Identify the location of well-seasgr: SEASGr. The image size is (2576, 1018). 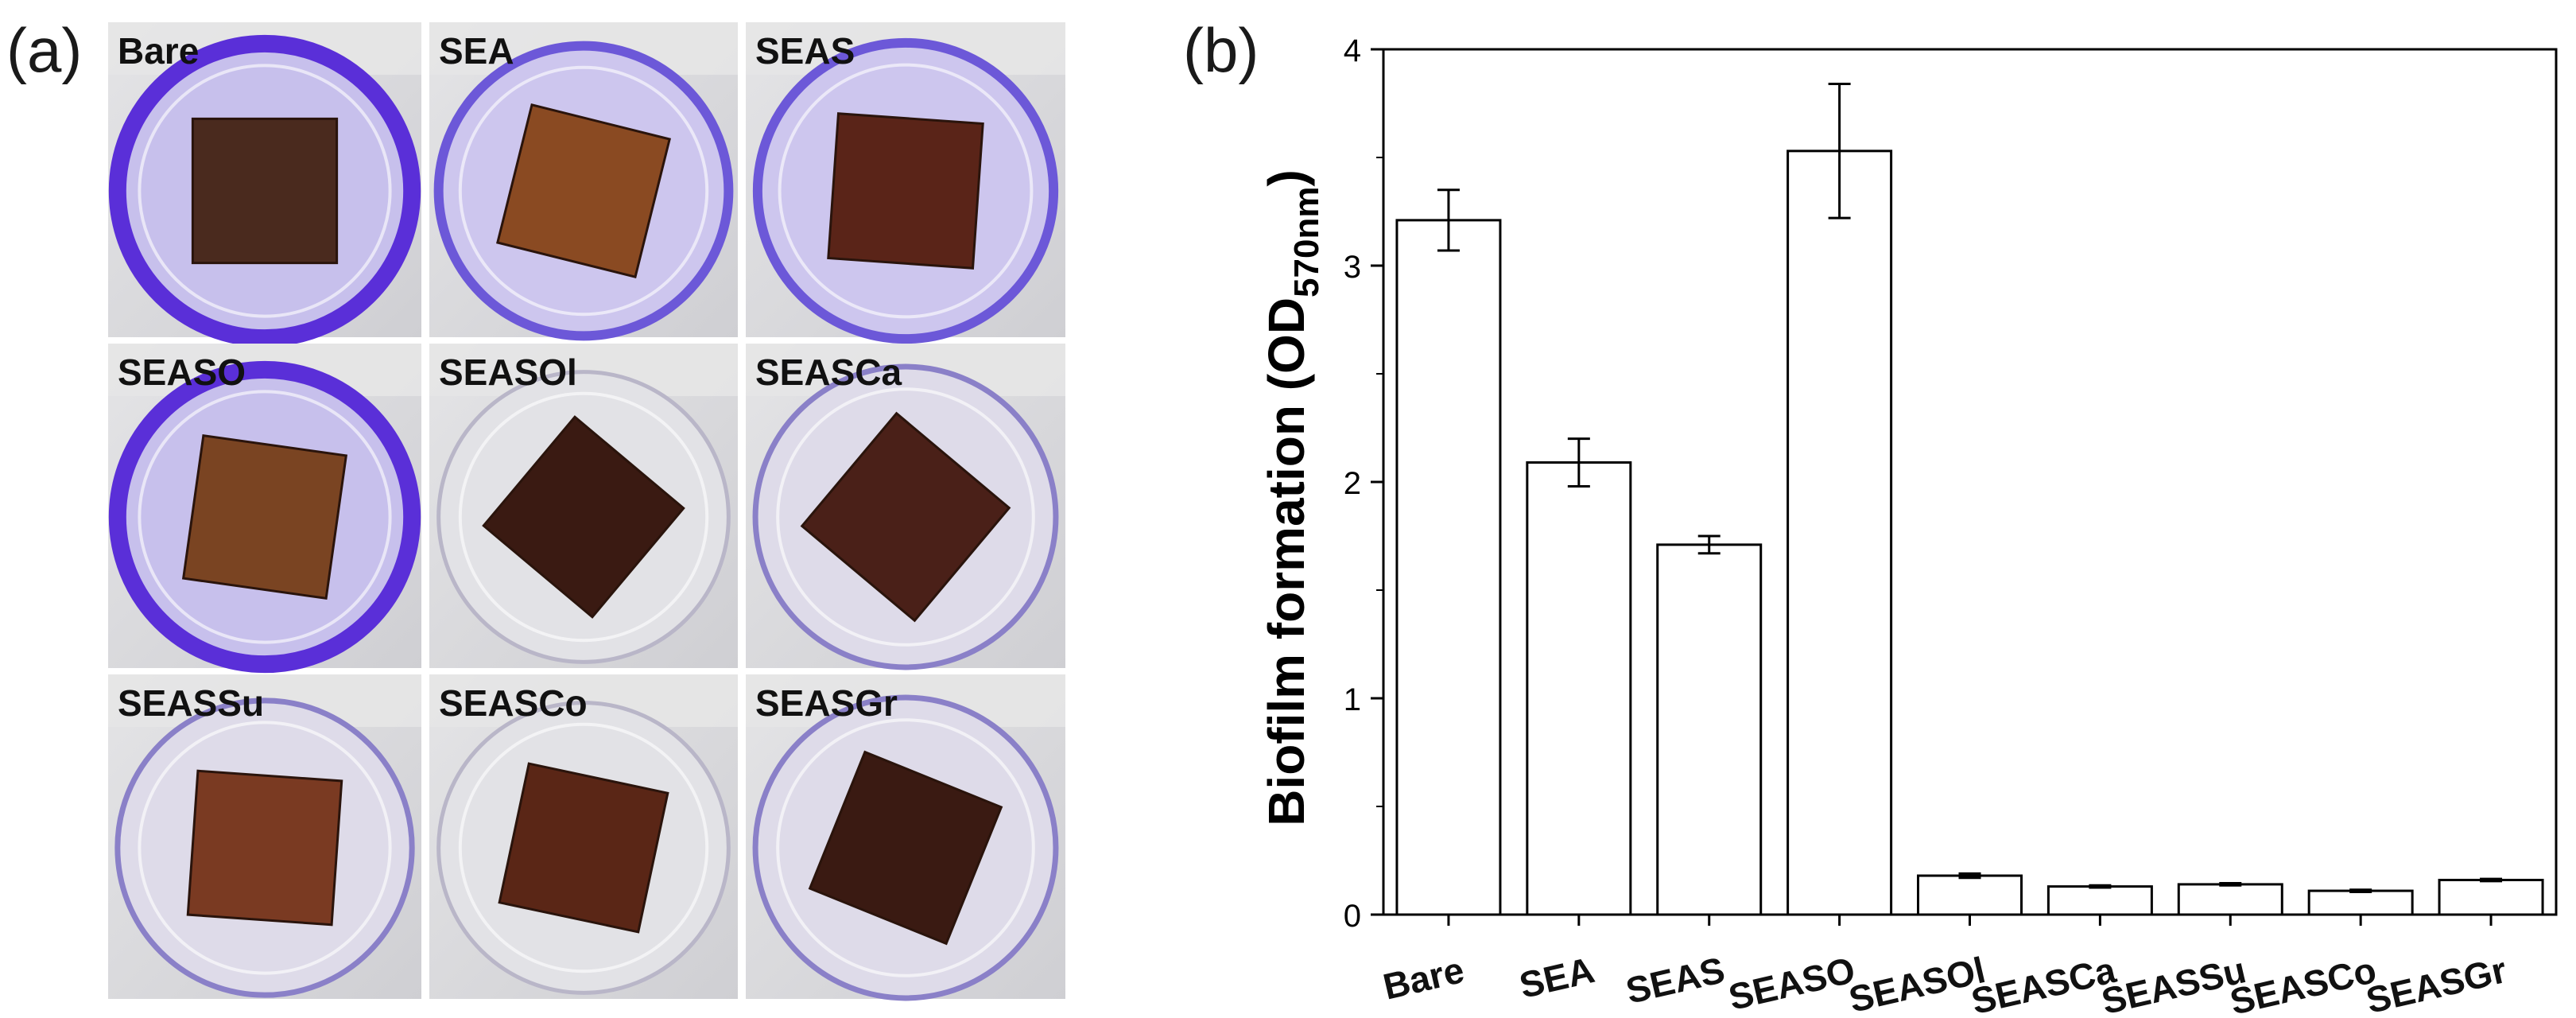
(906, 837).